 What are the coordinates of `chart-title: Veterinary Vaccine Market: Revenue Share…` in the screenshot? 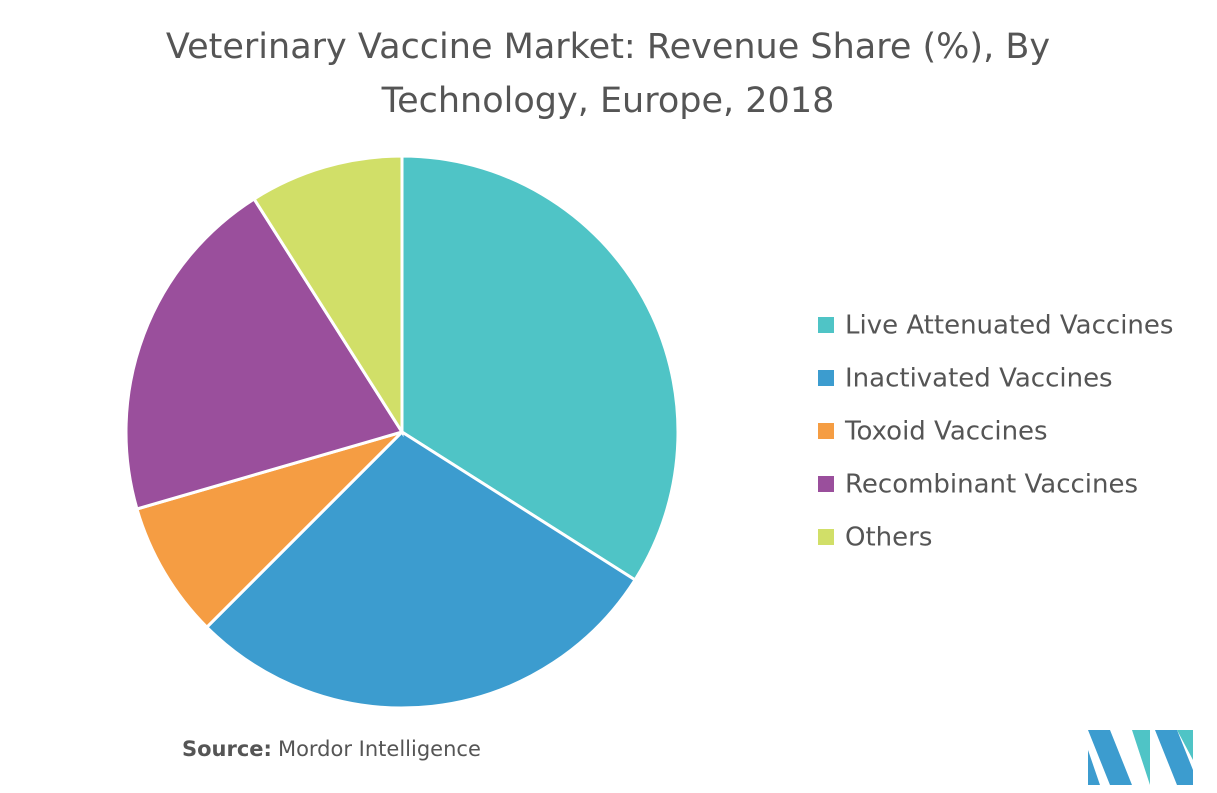 It's located at (608, 74).